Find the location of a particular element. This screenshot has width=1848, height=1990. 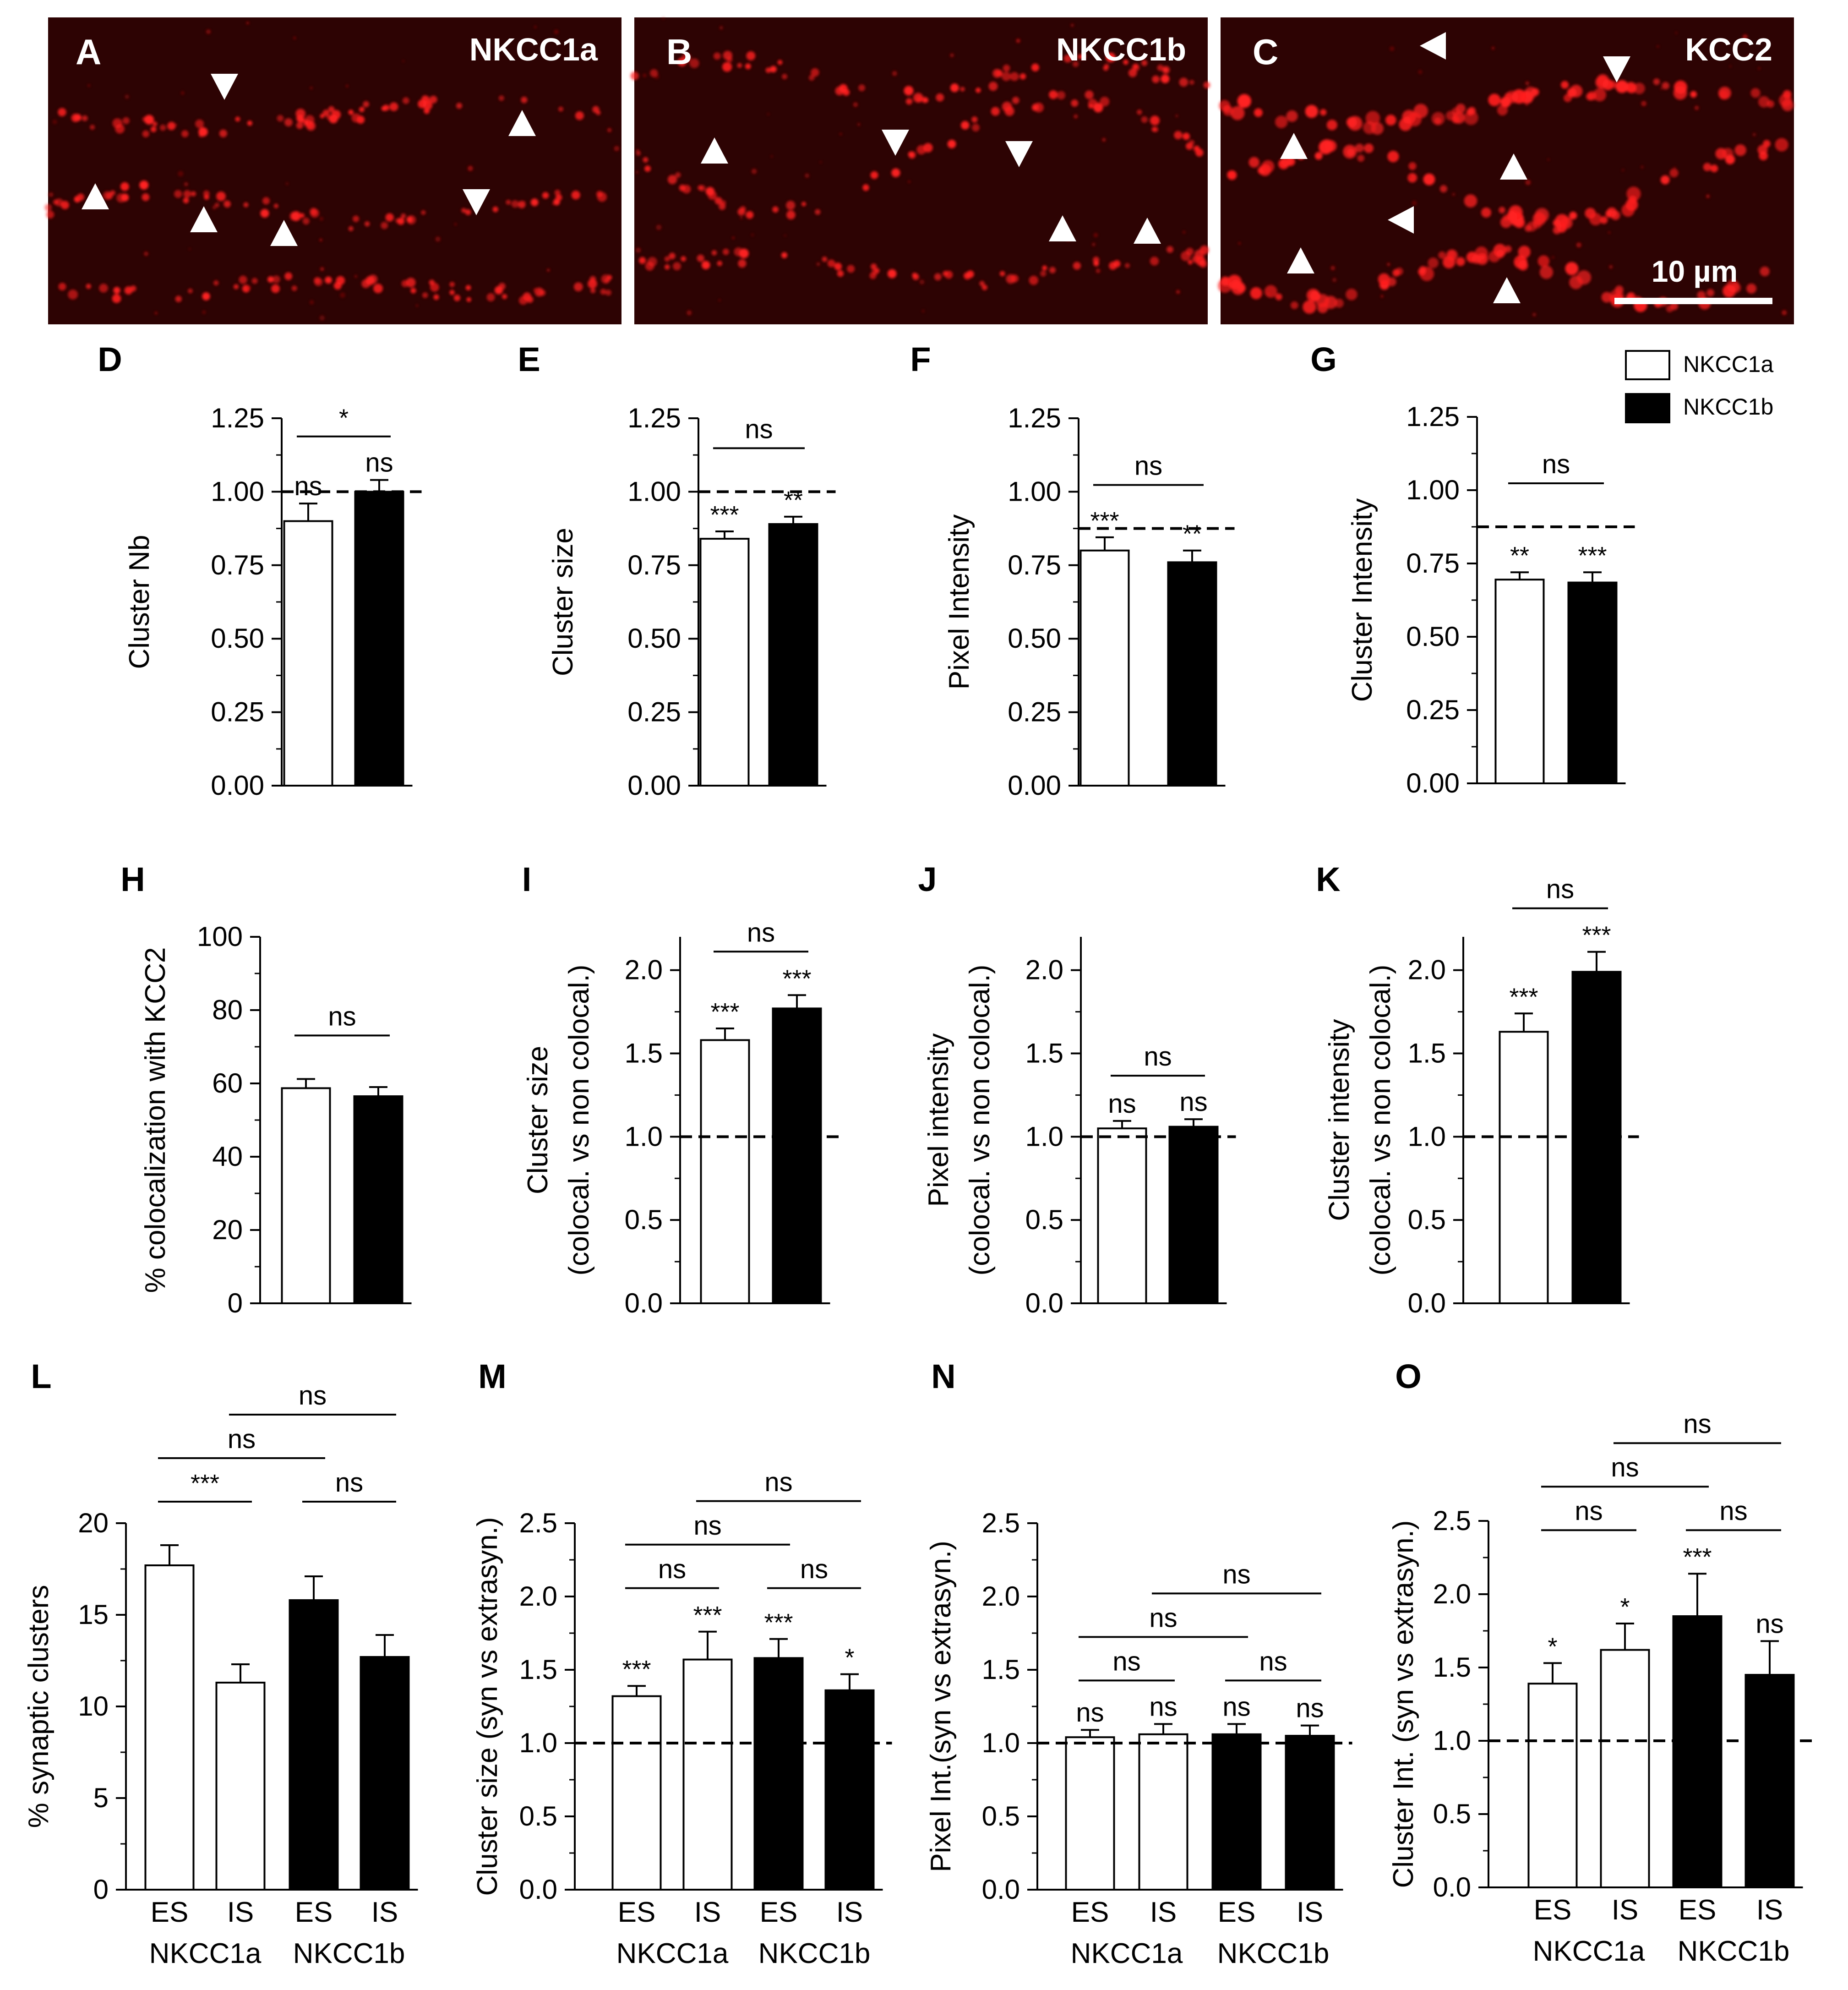

y-tick-label: 0.00 is located at coordinates (1433, 783).